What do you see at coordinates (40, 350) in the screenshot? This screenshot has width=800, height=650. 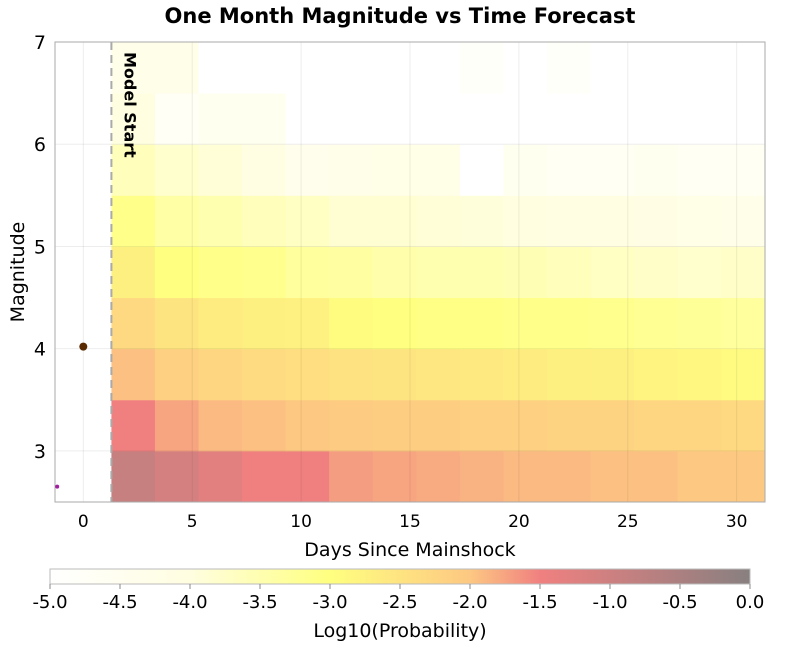 I see `y-tick-label: 4` at bounding box center [40, 350].